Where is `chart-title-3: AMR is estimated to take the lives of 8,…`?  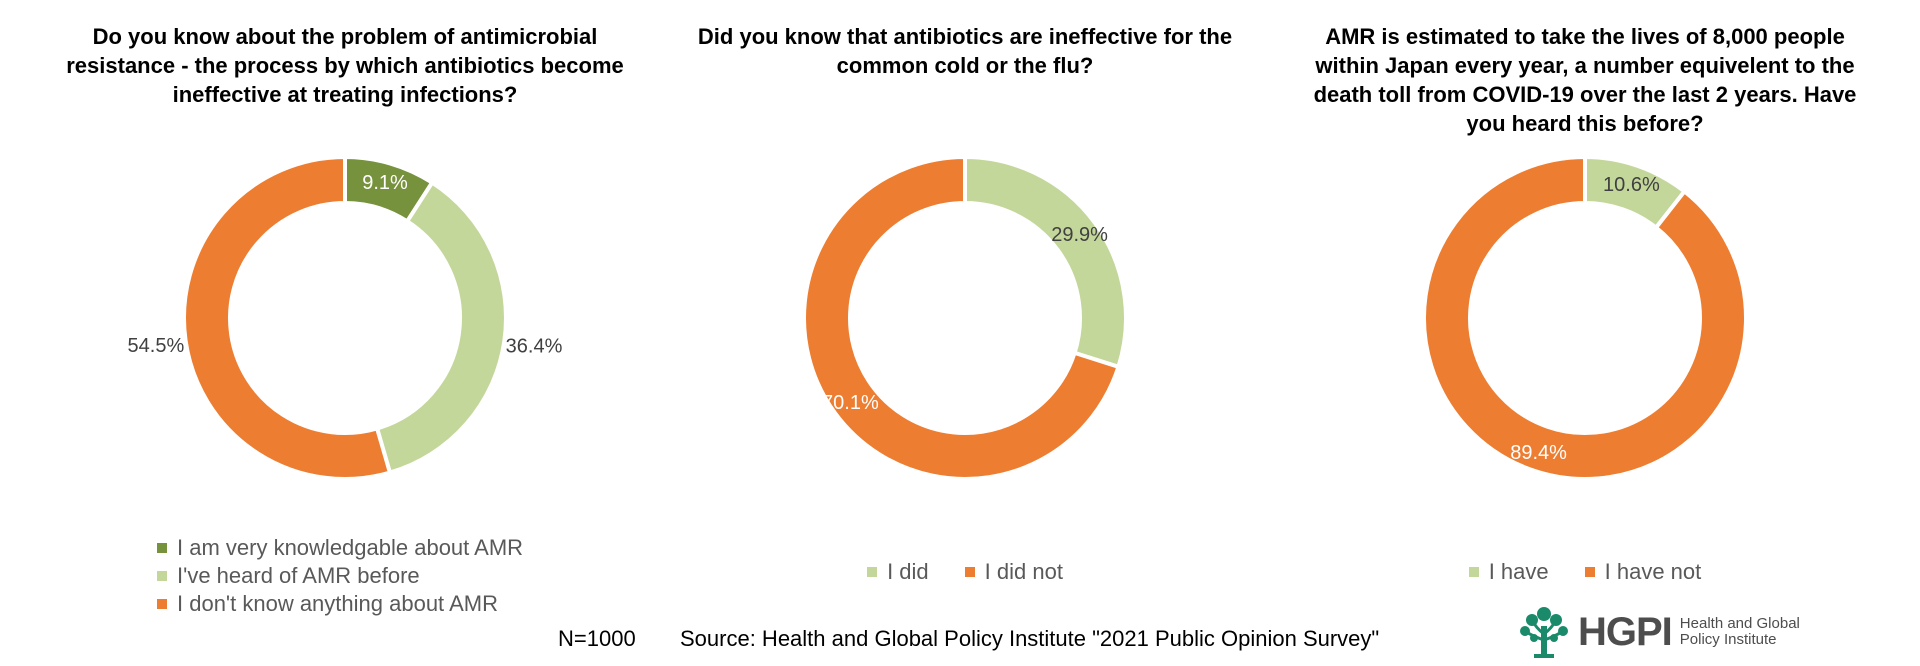 chart-title-3: AMR is estimated to take the lives of 8,… is located at coordinates (1585, 80).